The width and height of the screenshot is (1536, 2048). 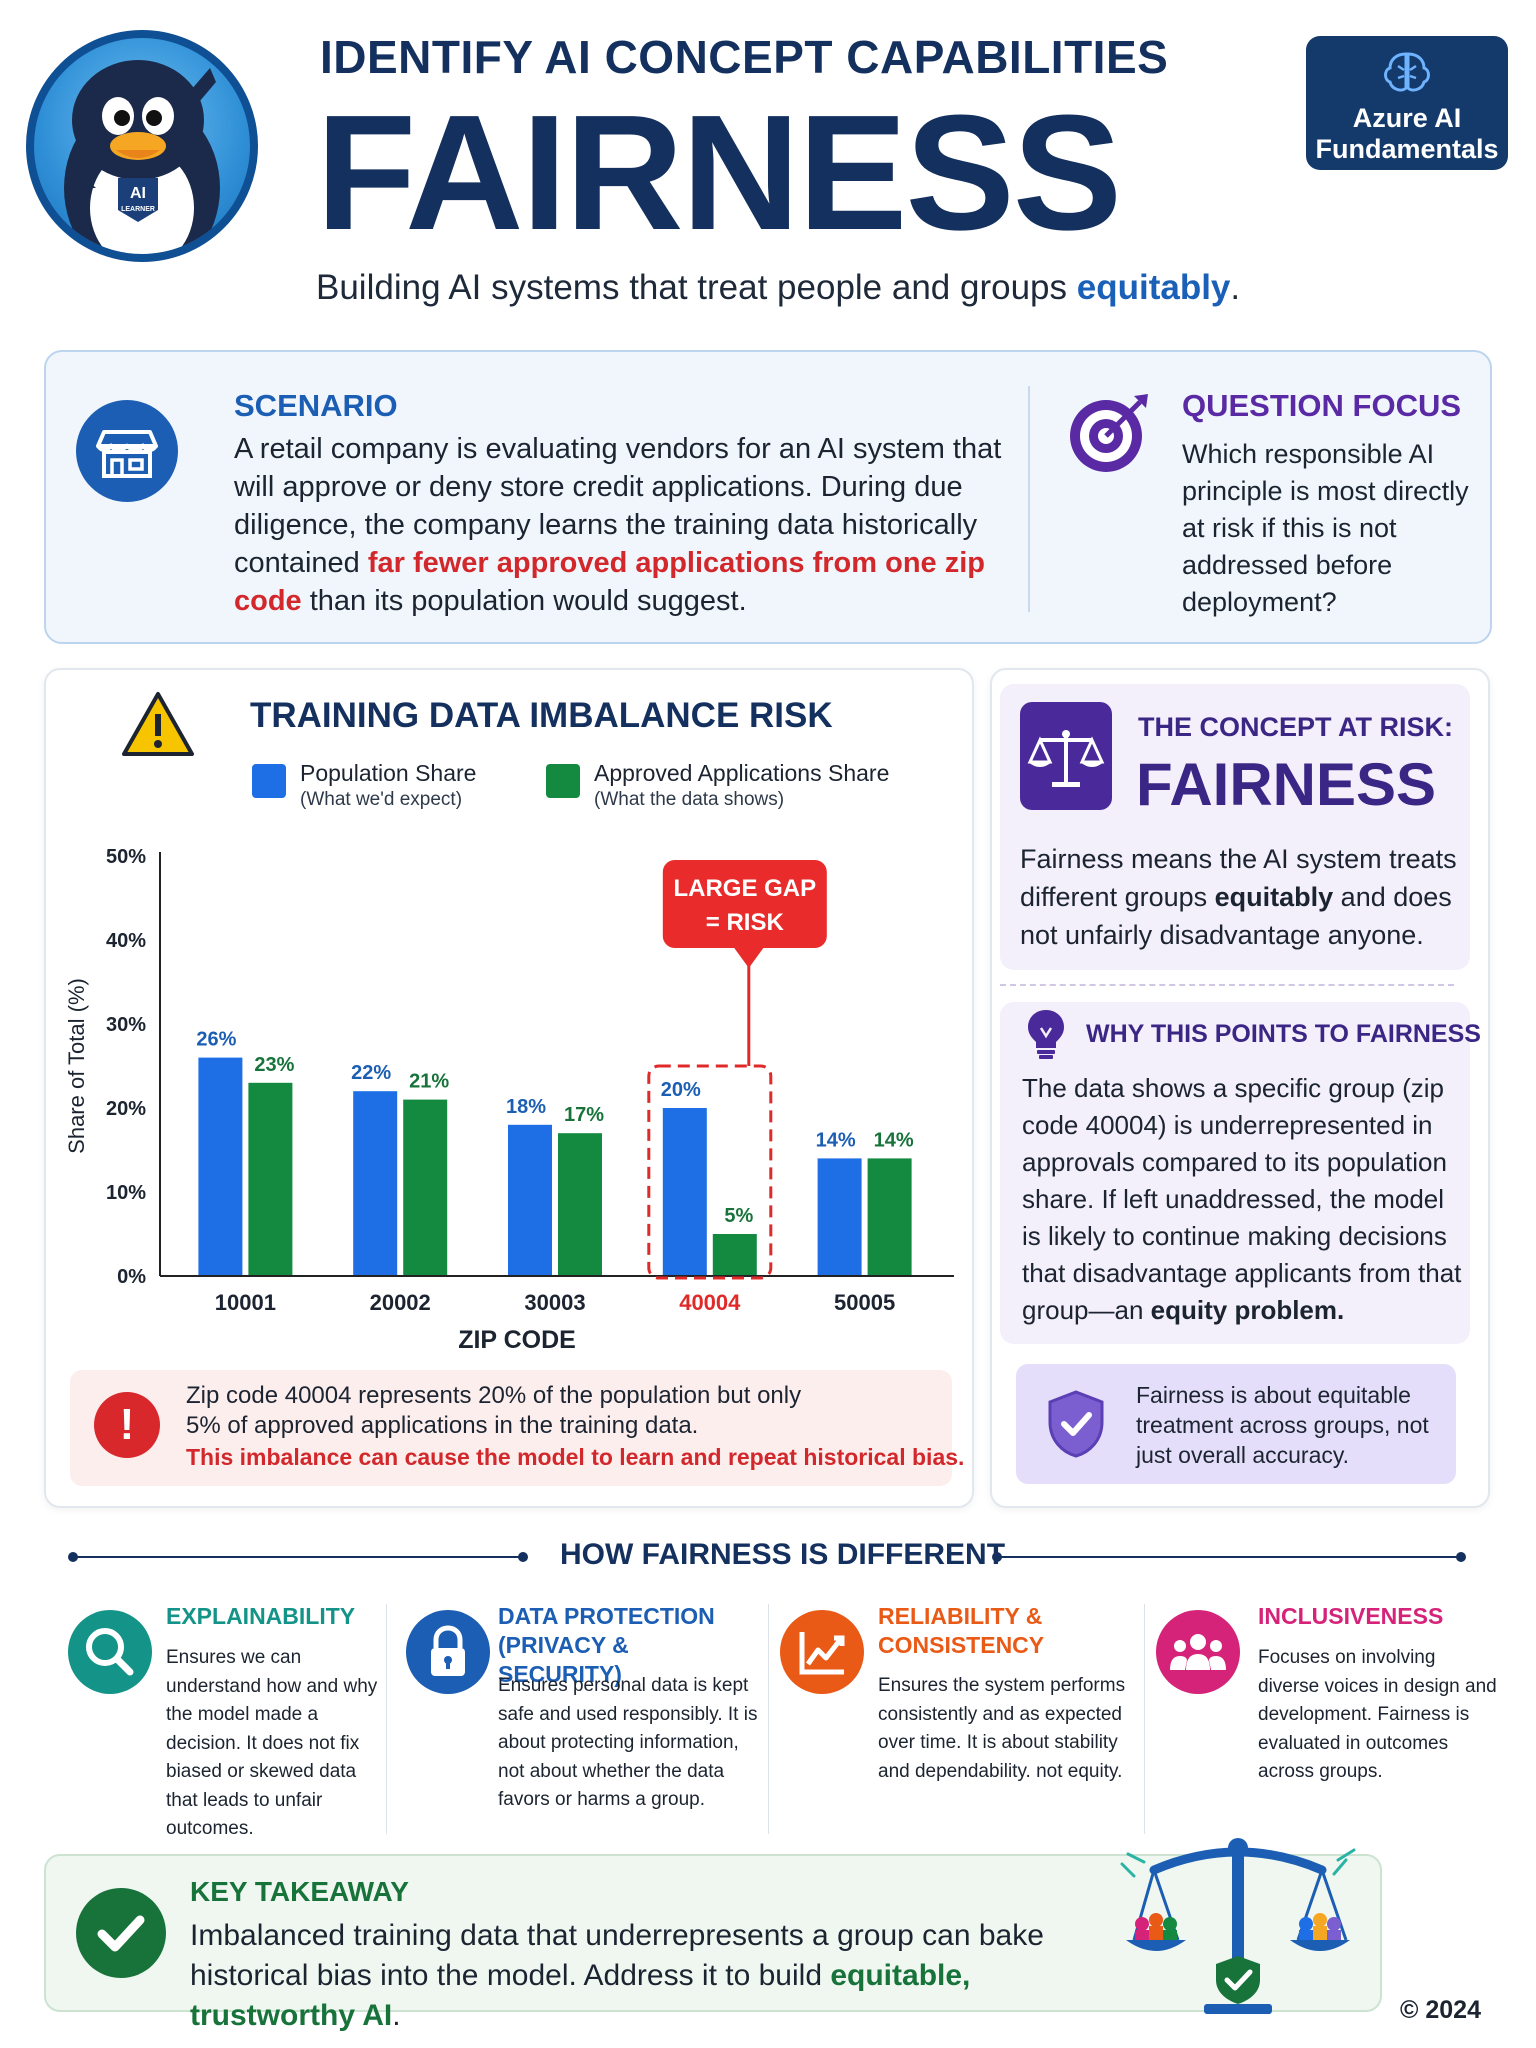 What do you see at coordinates (517, 1340) in the screenshot?
I see `x-axis-label: ZIP CODE` at bounding box center [517, 1340].